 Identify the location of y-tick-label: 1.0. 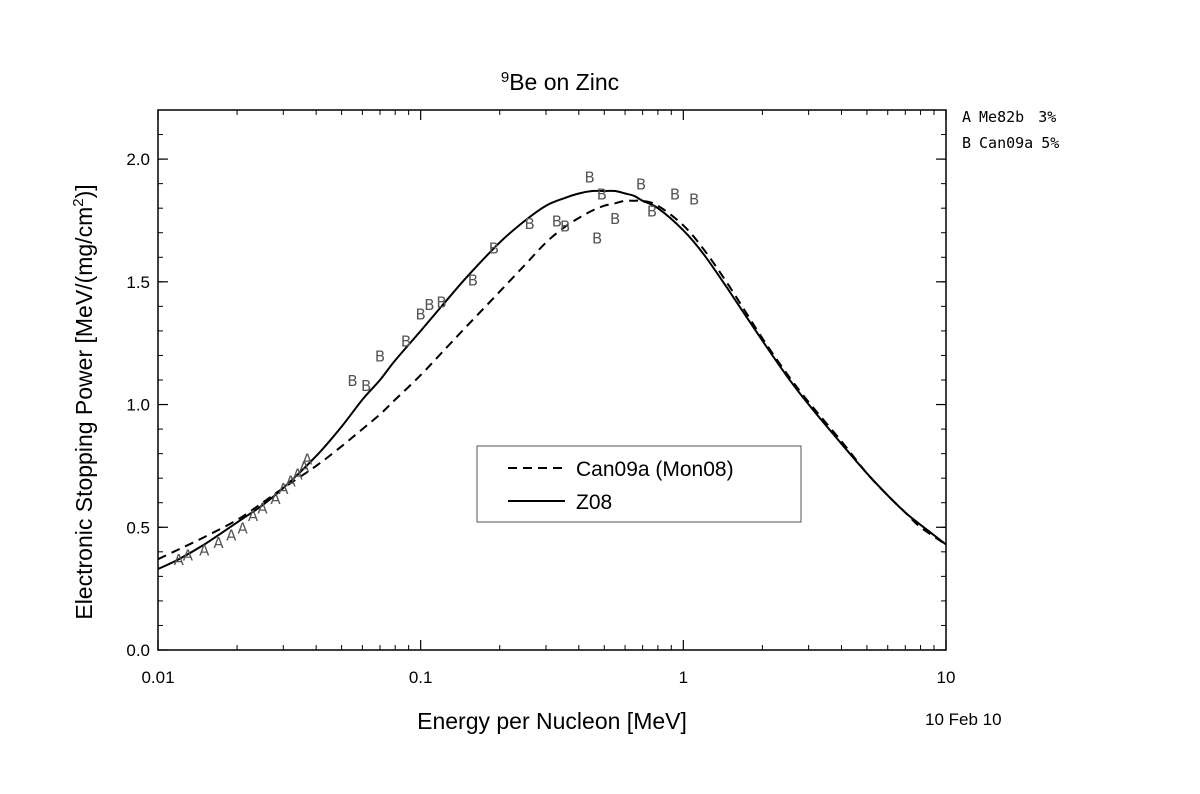
(138, 405).